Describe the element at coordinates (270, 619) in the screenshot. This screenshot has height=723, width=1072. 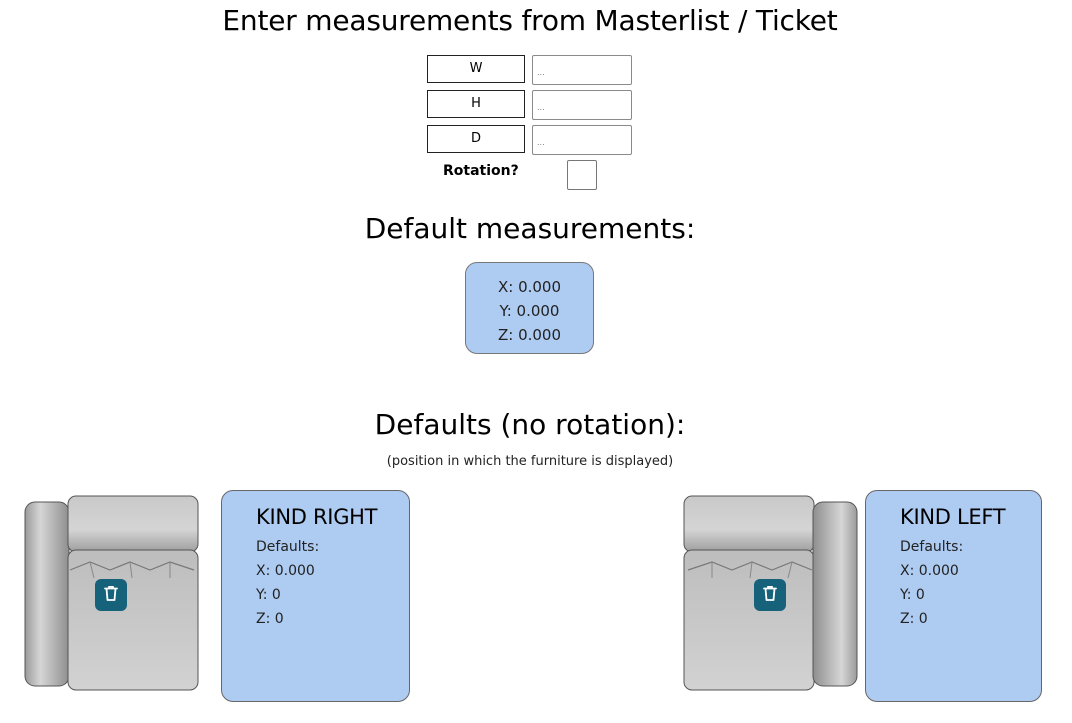
I see `kind-right-z-value: Z: 0` at that location.